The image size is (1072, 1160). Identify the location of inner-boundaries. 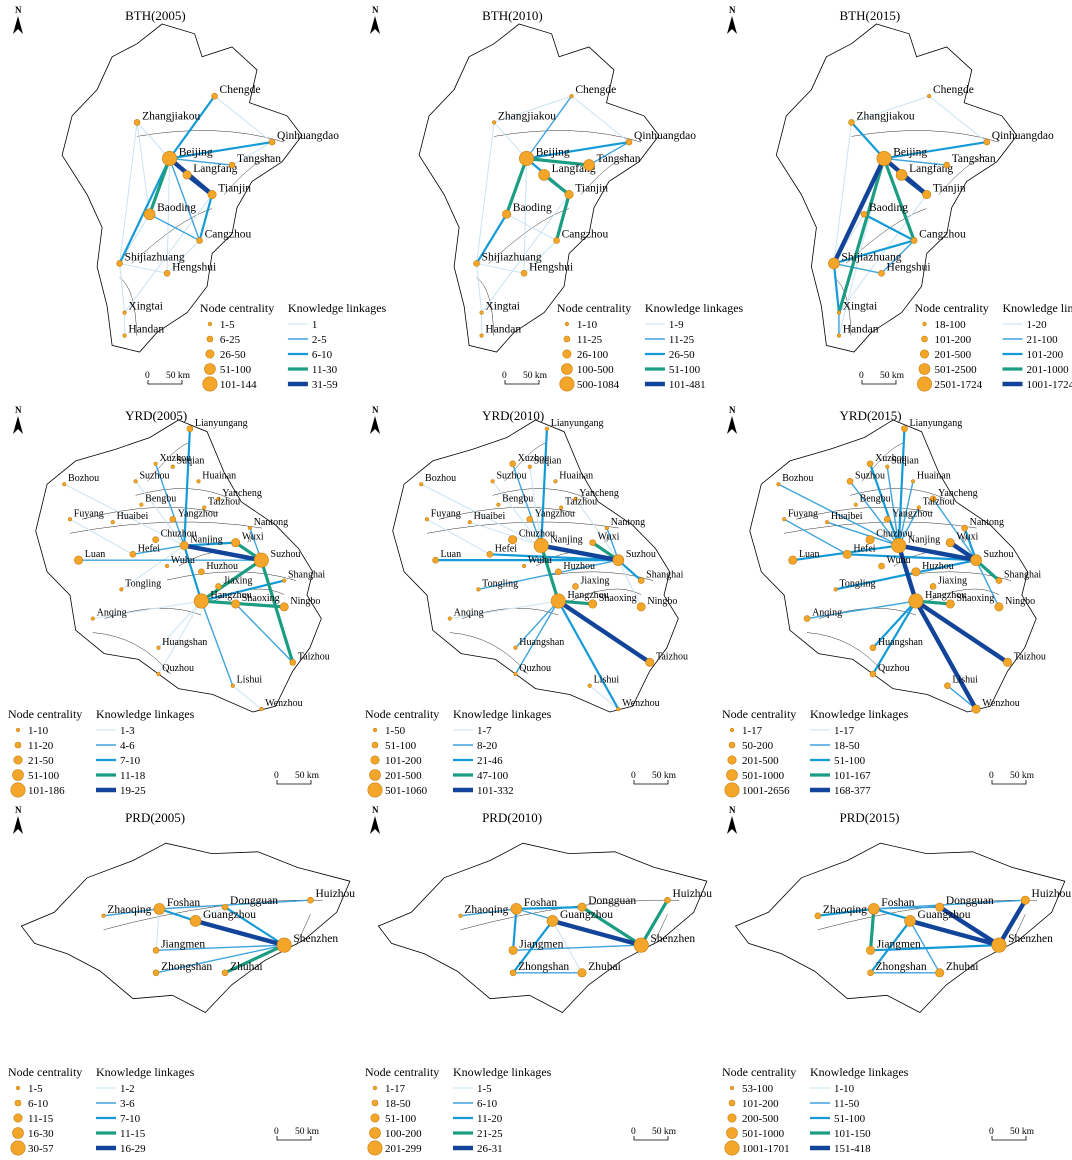
(183, 558).